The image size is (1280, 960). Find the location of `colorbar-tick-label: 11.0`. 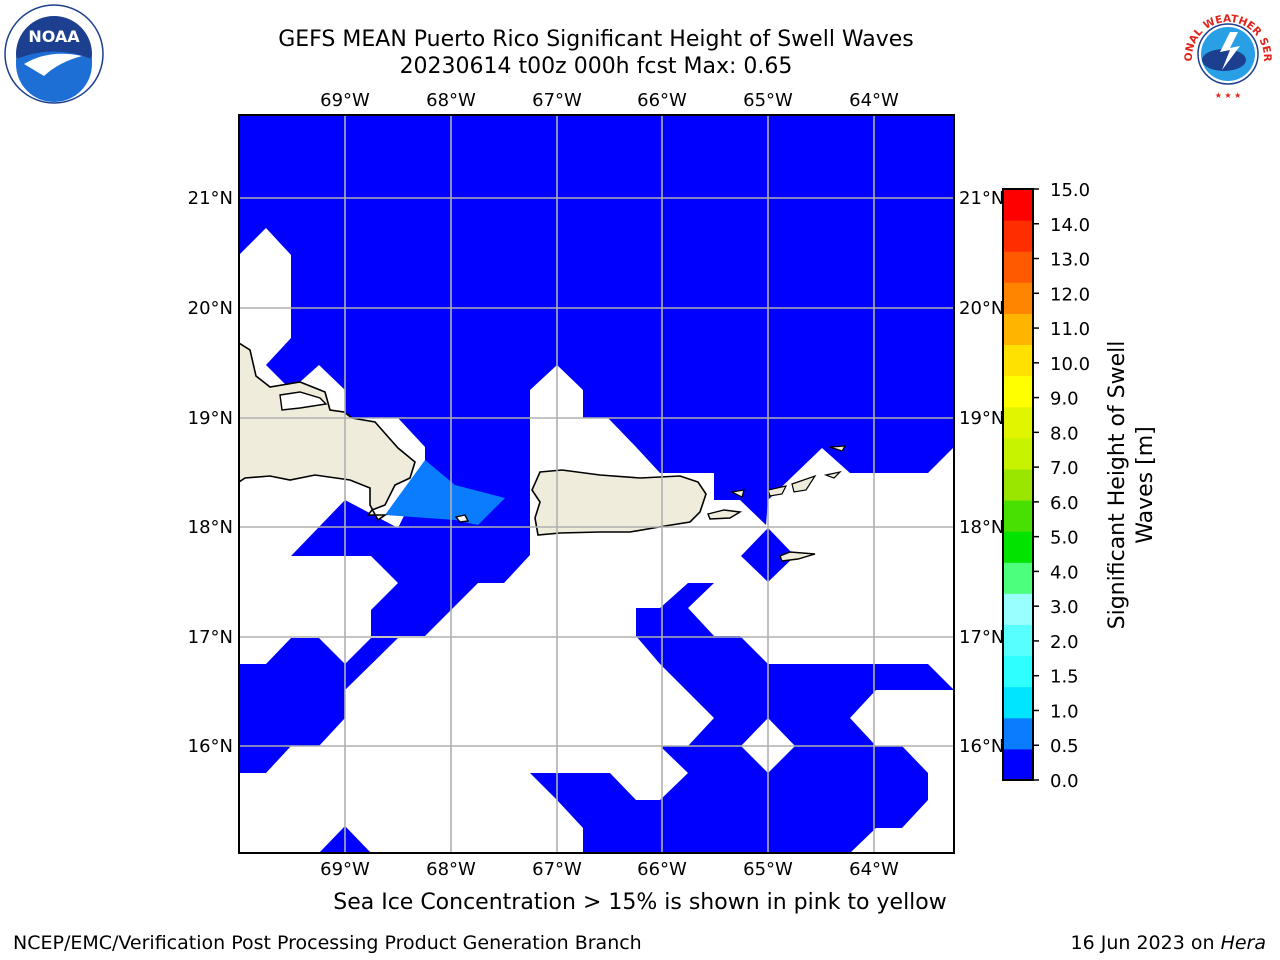

colorbar-tick-label: 11.0 is located at coordinates (1070, 329).